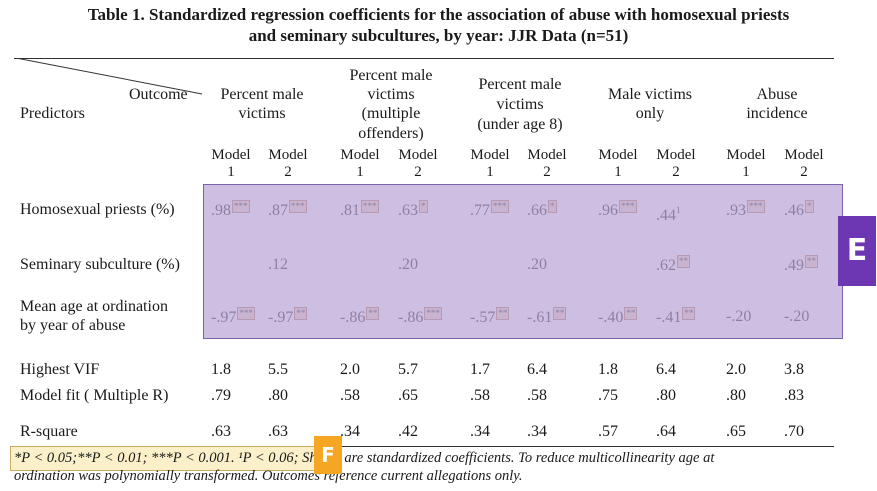 This screenshot has width=877, height=491. I want to click on table-cell: .64, so click(666, 432).